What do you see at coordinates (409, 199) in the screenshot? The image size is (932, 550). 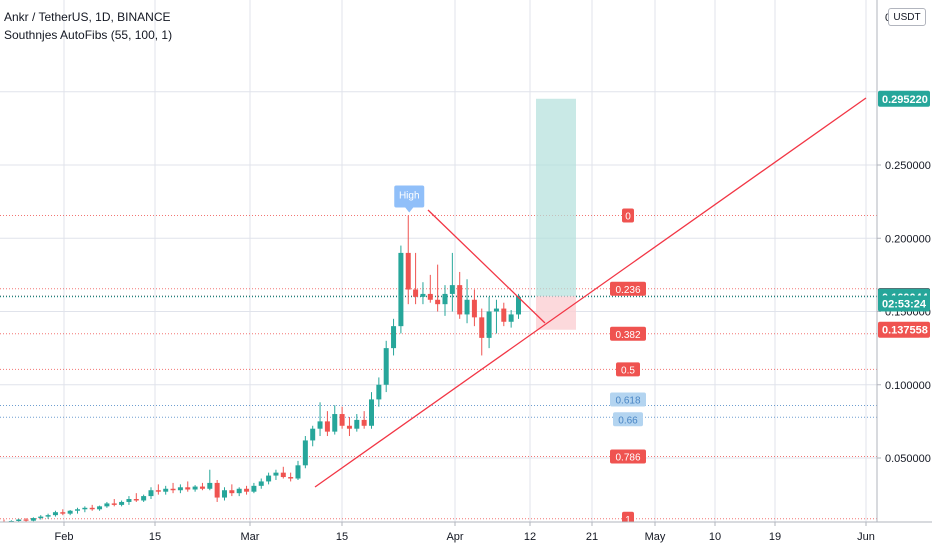 I see `high-marker` at bounding box center [409, 199].